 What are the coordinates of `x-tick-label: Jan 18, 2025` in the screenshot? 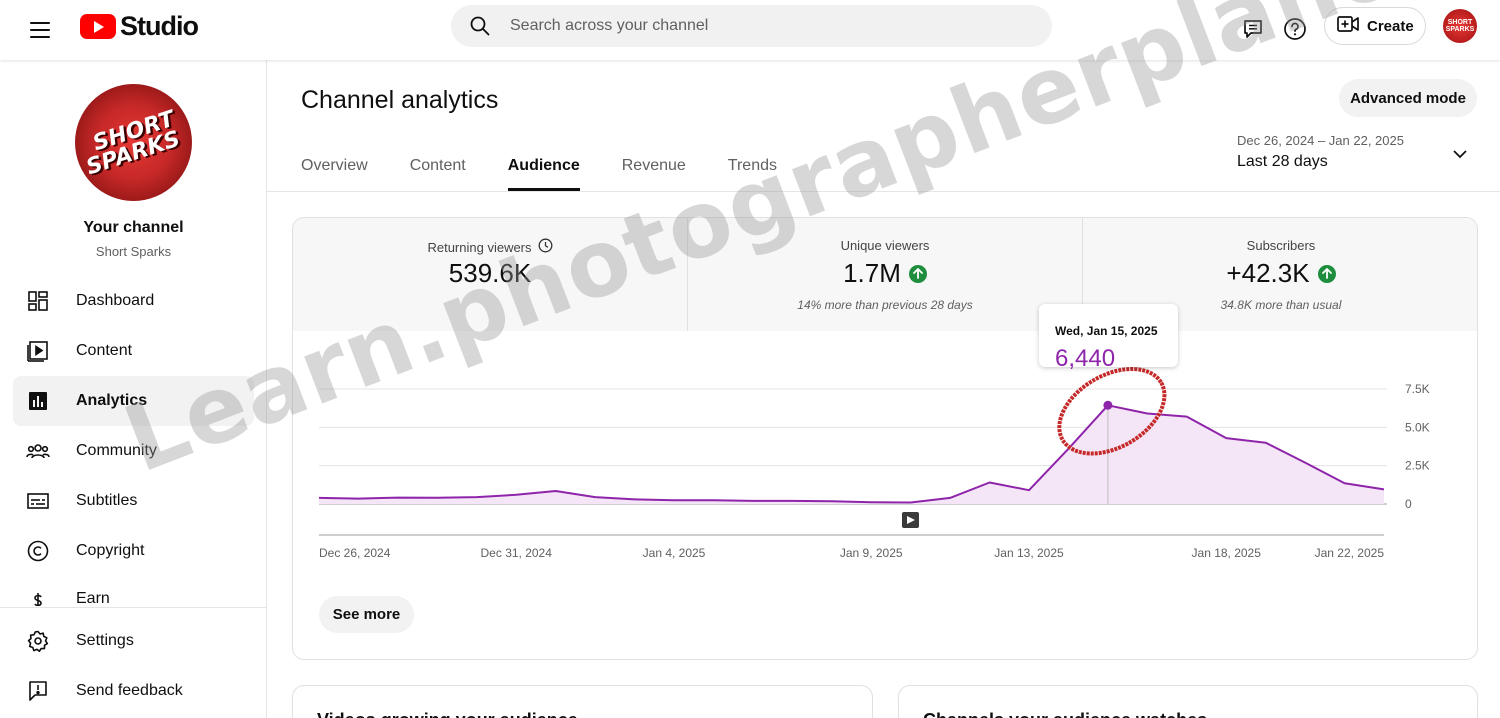 It's located at (1227, 553).